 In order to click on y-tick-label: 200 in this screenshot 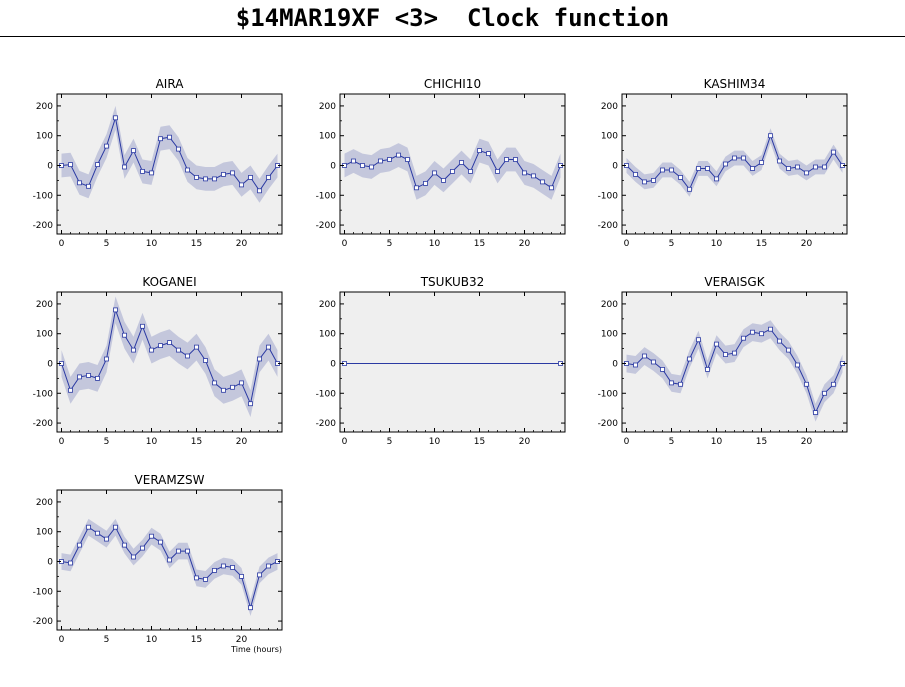, I will do `click(609, 305)`.